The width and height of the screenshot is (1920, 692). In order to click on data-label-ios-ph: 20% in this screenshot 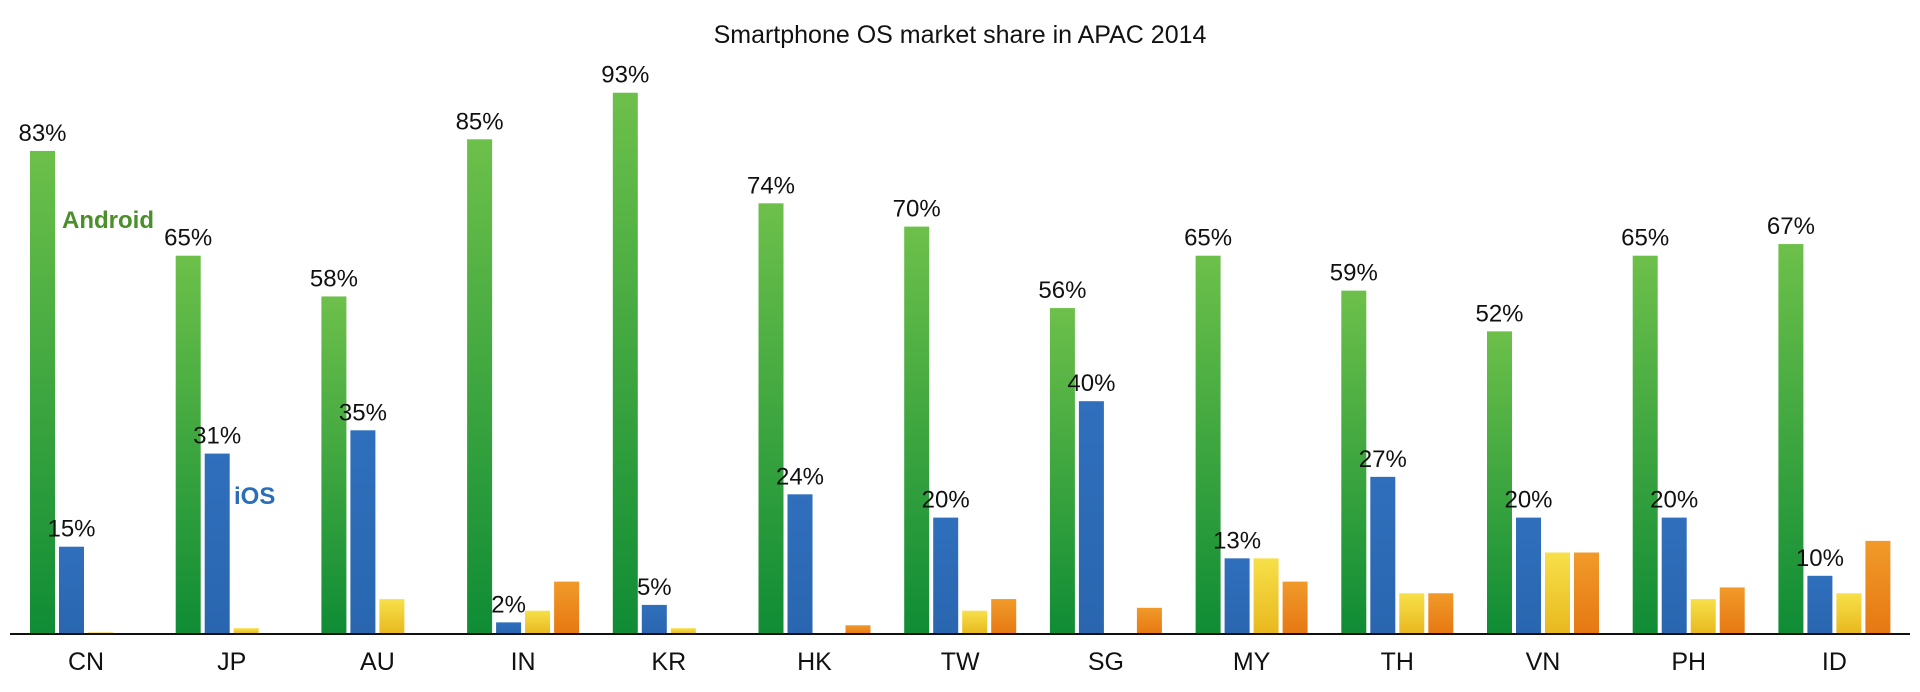, I will do `click(1674, 500)`.